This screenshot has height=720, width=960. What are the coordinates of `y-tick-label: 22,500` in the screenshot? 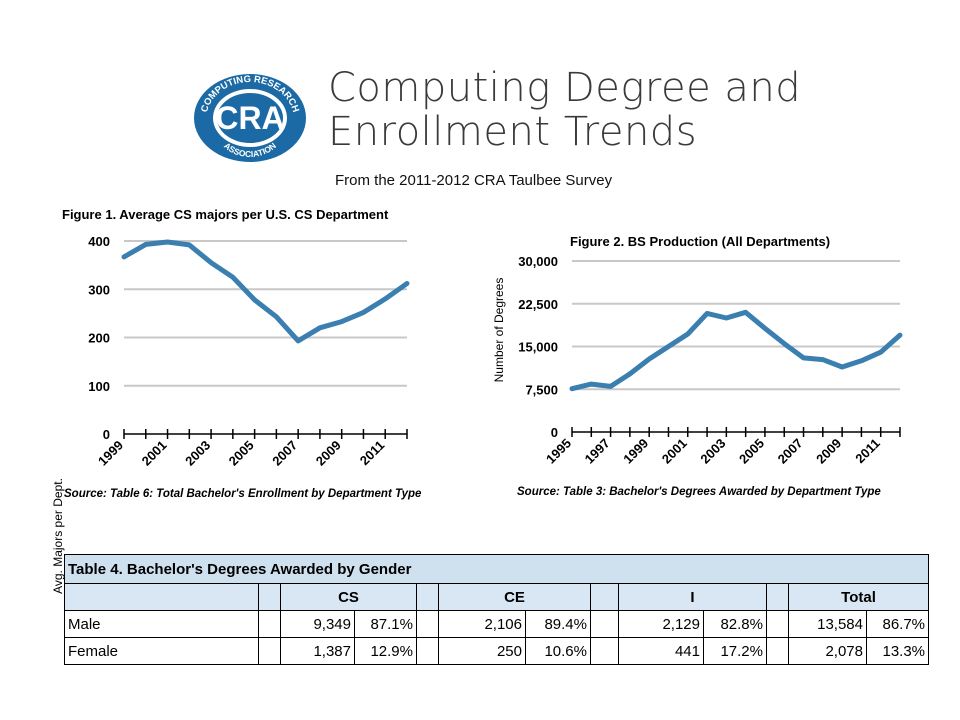 It's located at (538, 304).